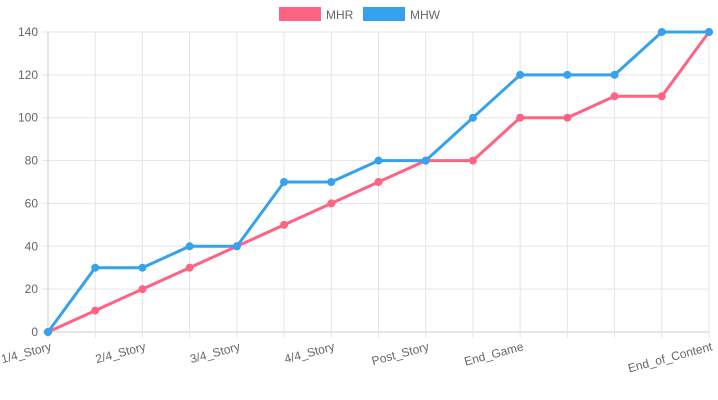  What do you see at coordinates (425, 15) in the screenshot?
I see `legend-label-mhw: MHW` at bounding box center [425, 15].